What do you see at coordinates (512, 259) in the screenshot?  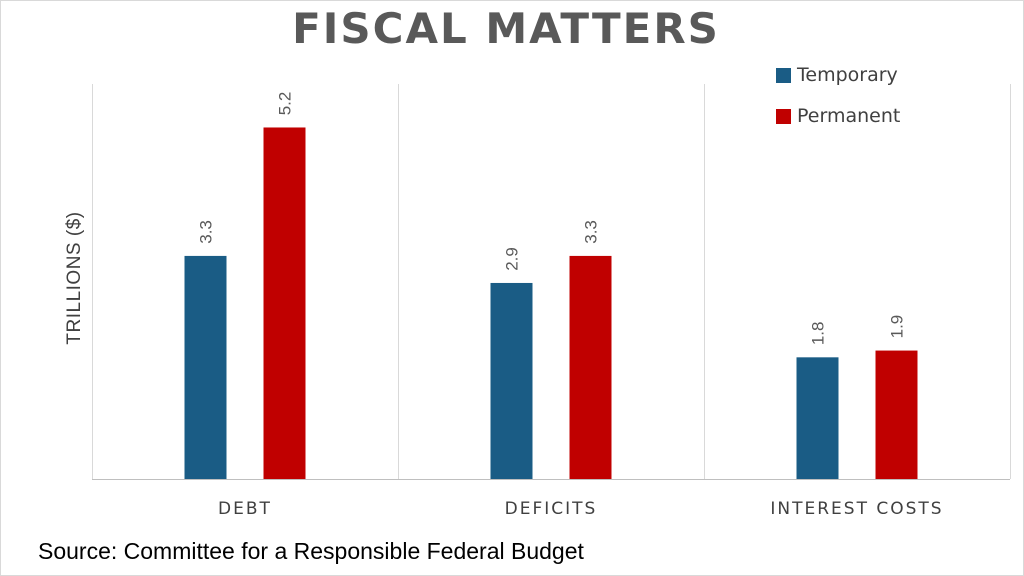 I see `data-label-temporary: 2.9` at bounding box center [512, 259].